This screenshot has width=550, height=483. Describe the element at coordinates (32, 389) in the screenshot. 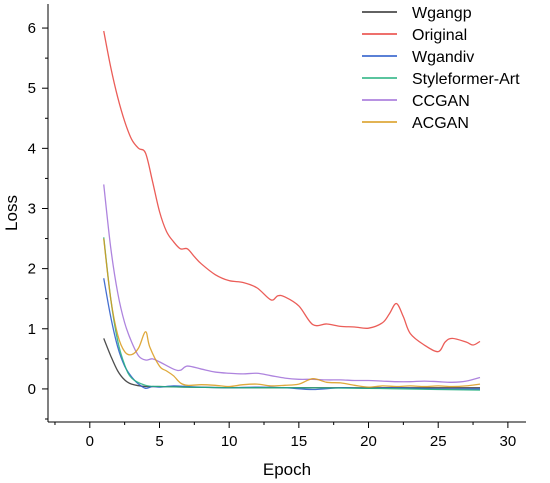

I see `y-tick-label: 0` at that location.